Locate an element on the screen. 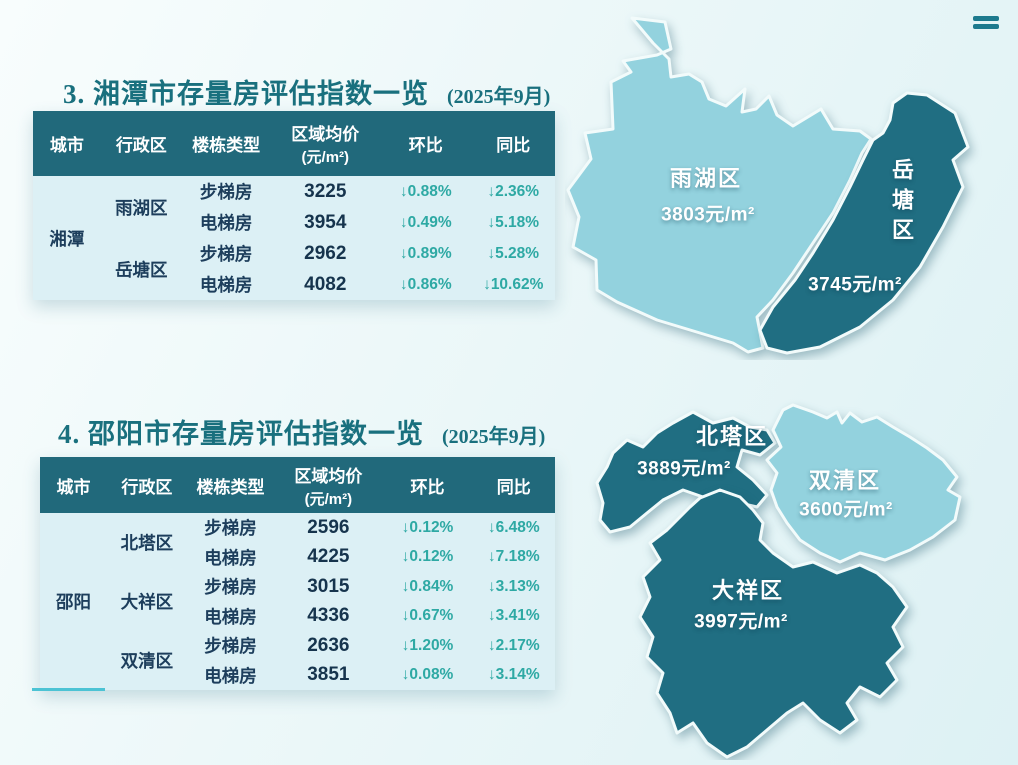  region-price-yuhu: 3803元/m² is located at coordinates (708, 215).